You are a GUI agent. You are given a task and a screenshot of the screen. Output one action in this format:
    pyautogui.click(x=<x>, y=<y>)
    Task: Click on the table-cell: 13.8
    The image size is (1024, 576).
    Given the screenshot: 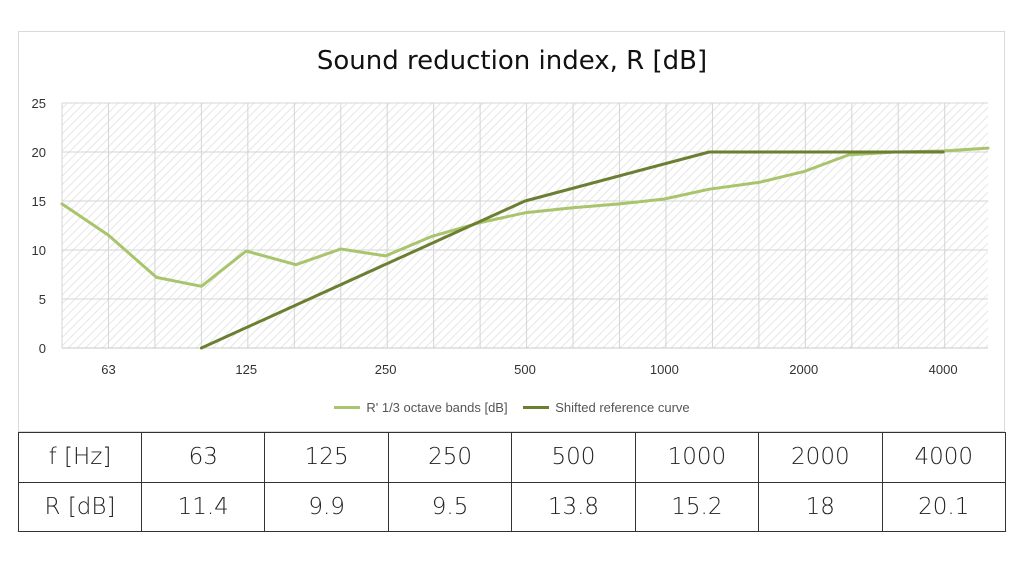 What is the action you would take?
    pyautogui.click(x=573, y=506)
    